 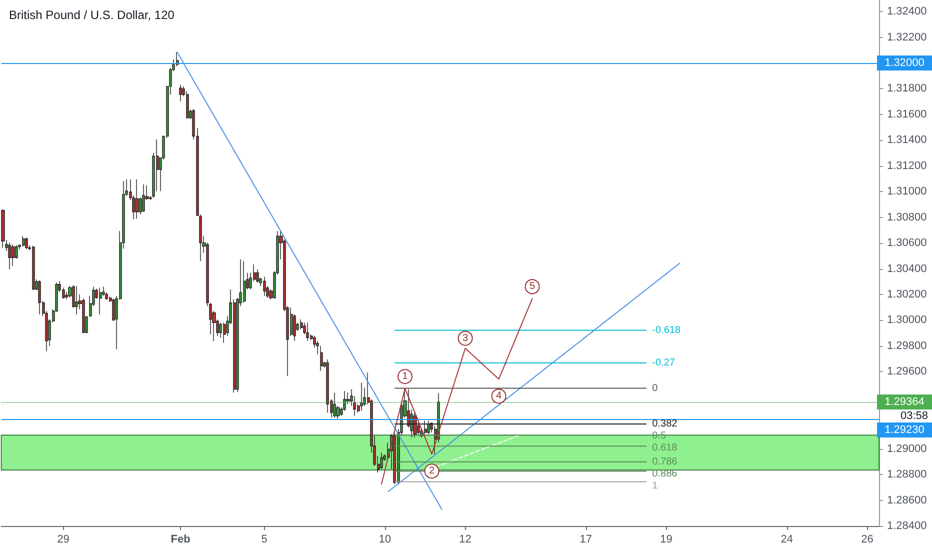 What do you see at coordinates (92, 15) in the screenshot?
I see `text: British Pound / U.S. Dollar, 120` at bounding box center [92, 15].